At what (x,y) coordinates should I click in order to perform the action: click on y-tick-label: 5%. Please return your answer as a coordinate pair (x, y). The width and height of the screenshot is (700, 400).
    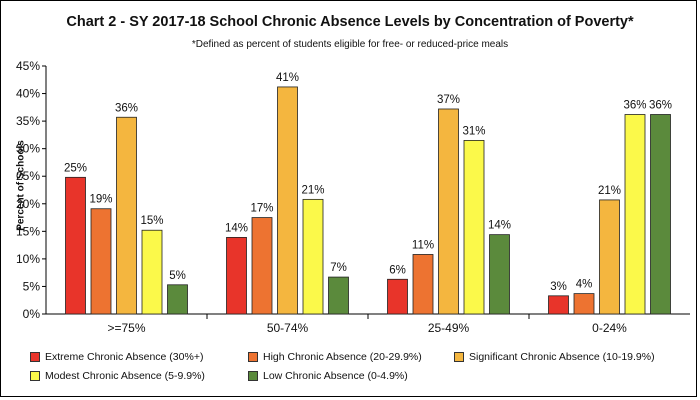
    Looking at the image, I should click on (32, 286).